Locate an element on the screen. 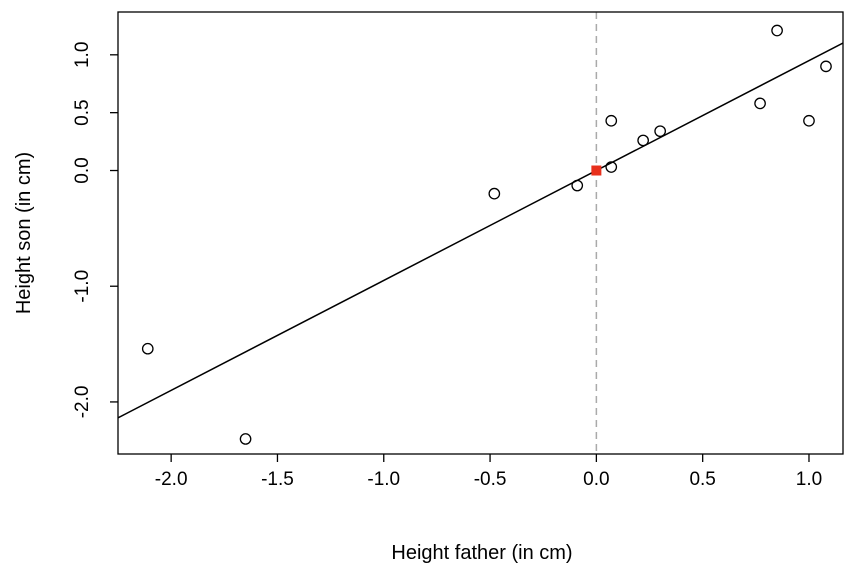  x-tick-label: -0.5 is located at coordinates (490, 479).